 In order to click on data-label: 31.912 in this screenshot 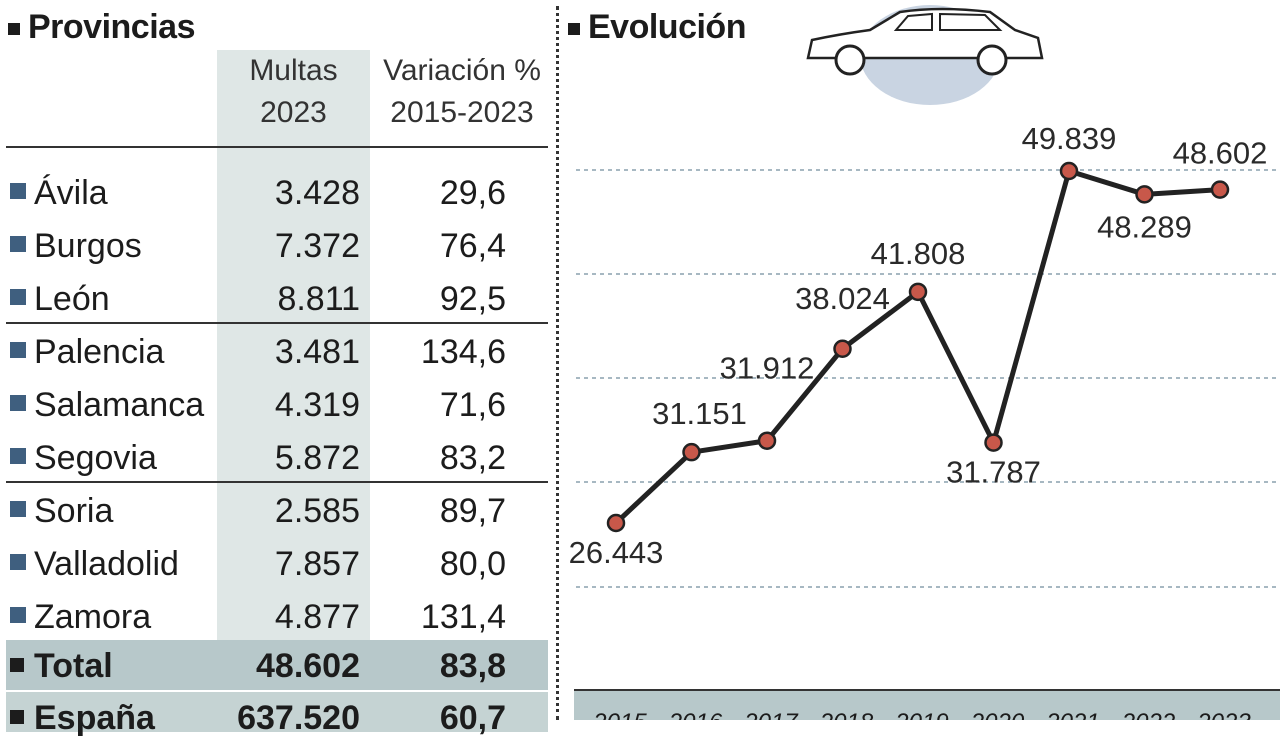, I will do `click(767, 368)`.